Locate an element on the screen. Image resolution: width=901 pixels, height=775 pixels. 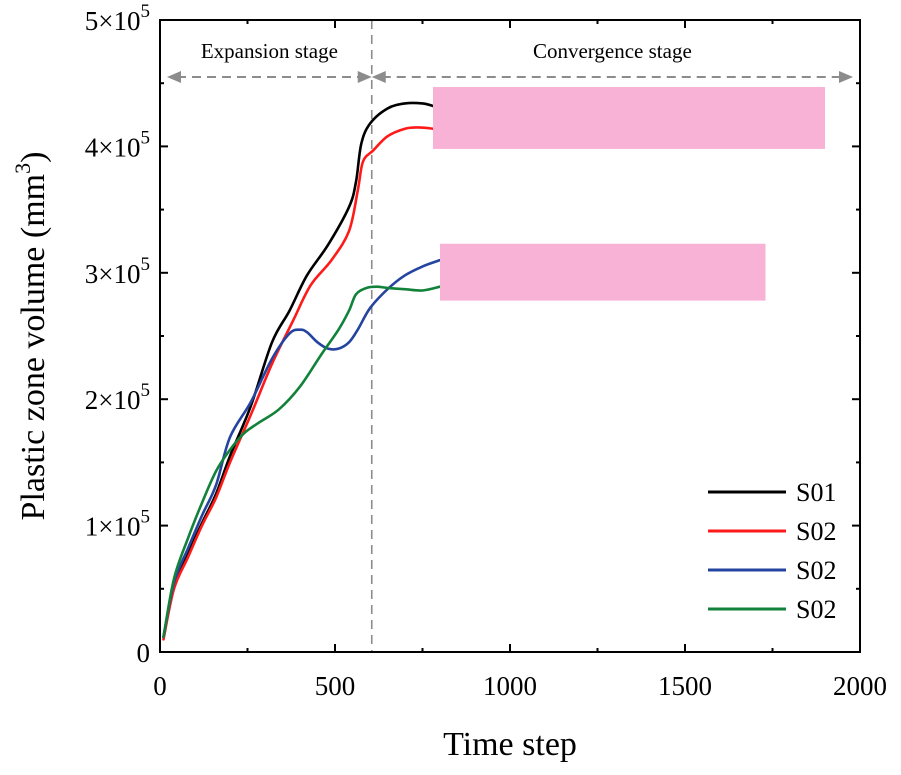
legend-label-3: S02 is located at coordinates (816, 570).